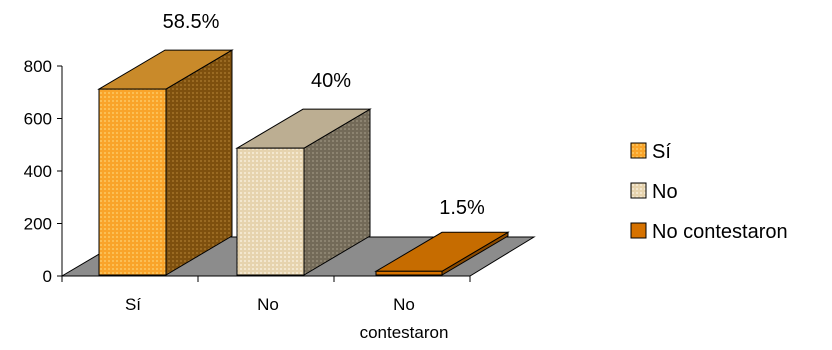 This screenshot has width=832, height=350. I want to click on legend-label: No, so click(665, 192).